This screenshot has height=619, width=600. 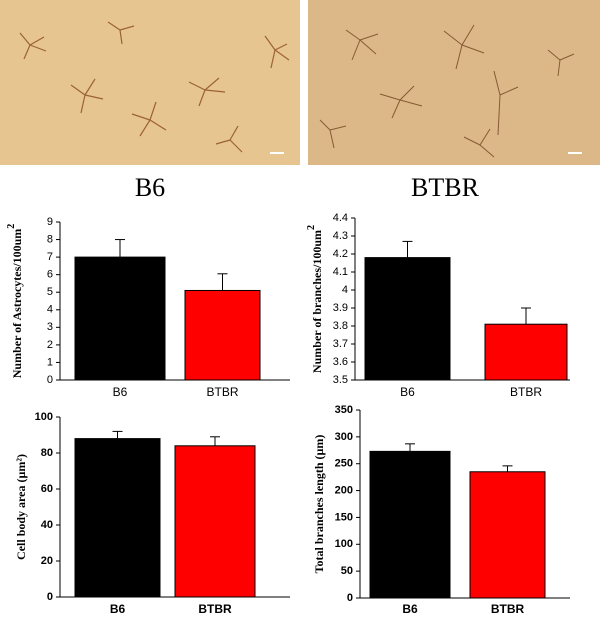 What do you see at coordinates (340, 326) in the screenshot?
I see `y-tick-label: 3.8` at bounding box center [340, 326].